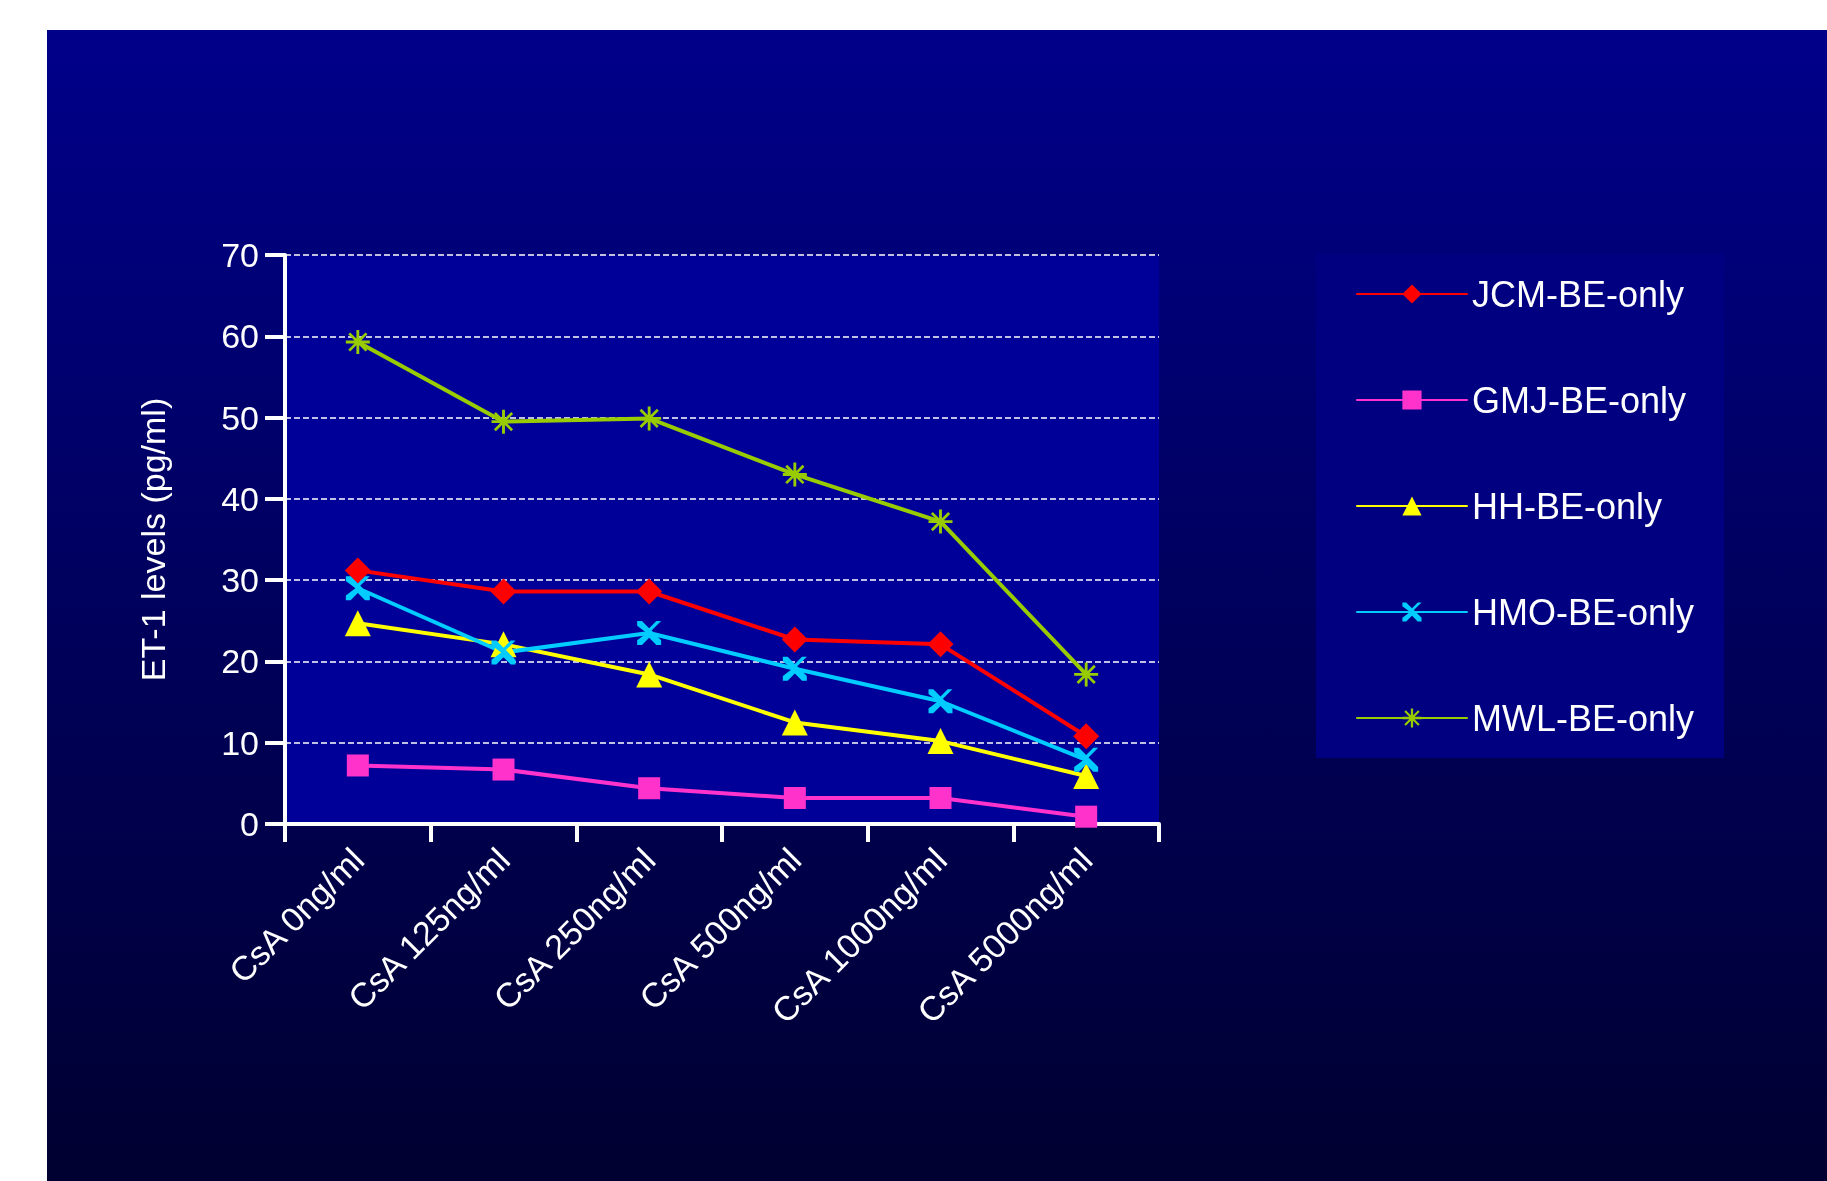 The width and height of the screenshot is (1827, 1181). Describe the element at coordinates (240, 336) in the screenshot. I see `y-tick-label: 60` at that location.